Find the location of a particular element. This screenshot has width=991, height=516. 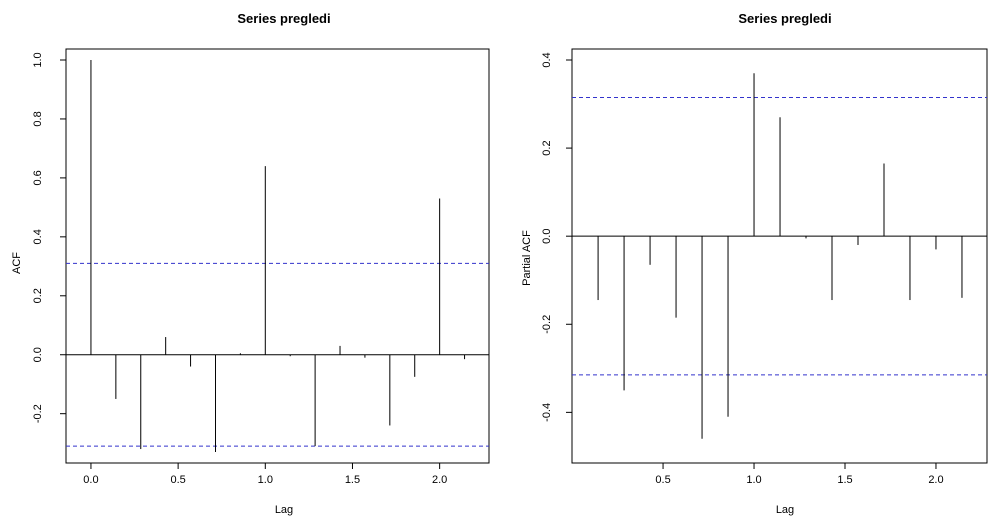

pacf-ytick-label: 0.2 is located at coordinates (547, 147).